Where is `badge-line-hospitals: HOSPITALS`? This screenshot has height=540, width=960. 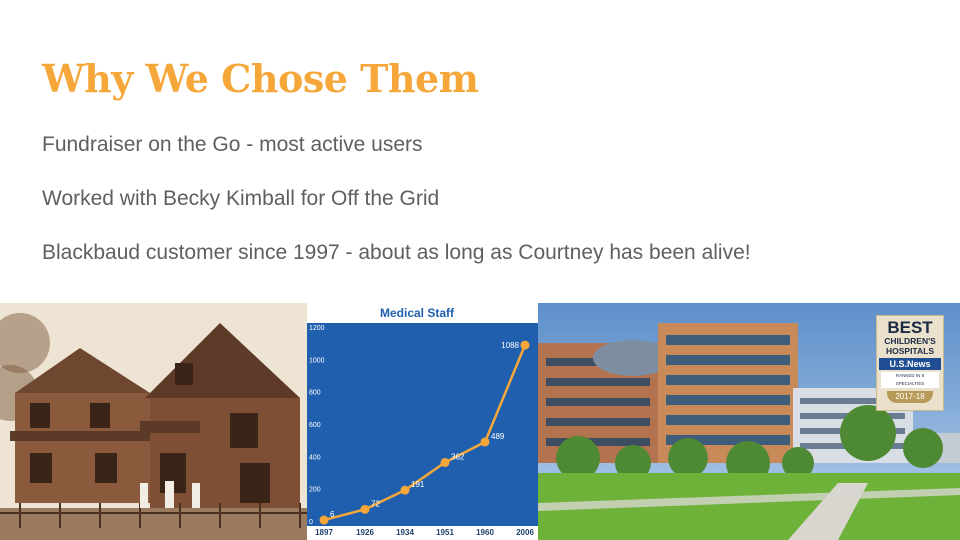 badge-line-hospitals: HOSPITALS is located at coordinates (909, 351).